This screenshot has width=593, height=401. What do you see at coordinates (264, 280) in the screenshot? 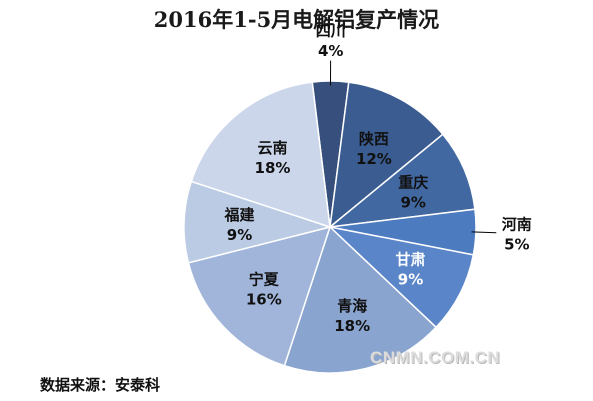
I see `slice-name-label: 宁夏` at bounding box center [264, 280].